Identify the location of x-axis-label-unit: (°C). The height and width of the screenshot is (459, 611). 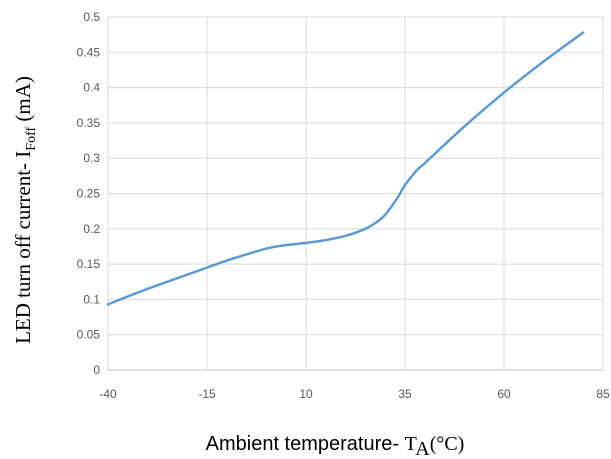
(447, 444).